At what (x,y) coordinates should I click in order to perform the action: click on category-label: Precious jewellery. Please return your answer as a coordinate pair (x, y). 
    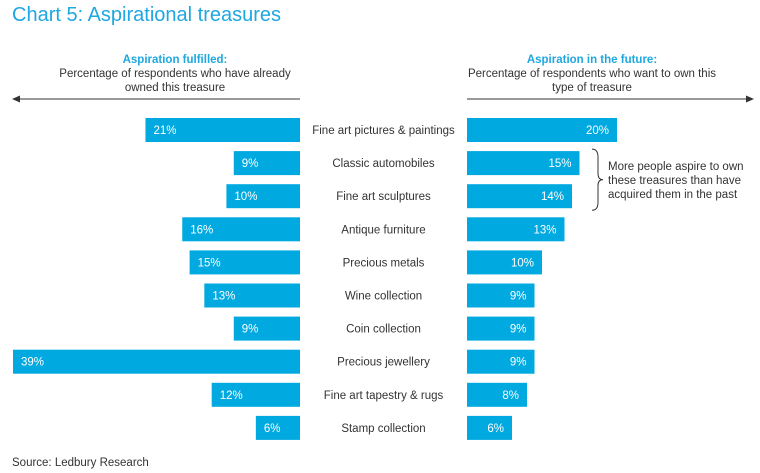
    Looking at the image, I should click on (383, 363).